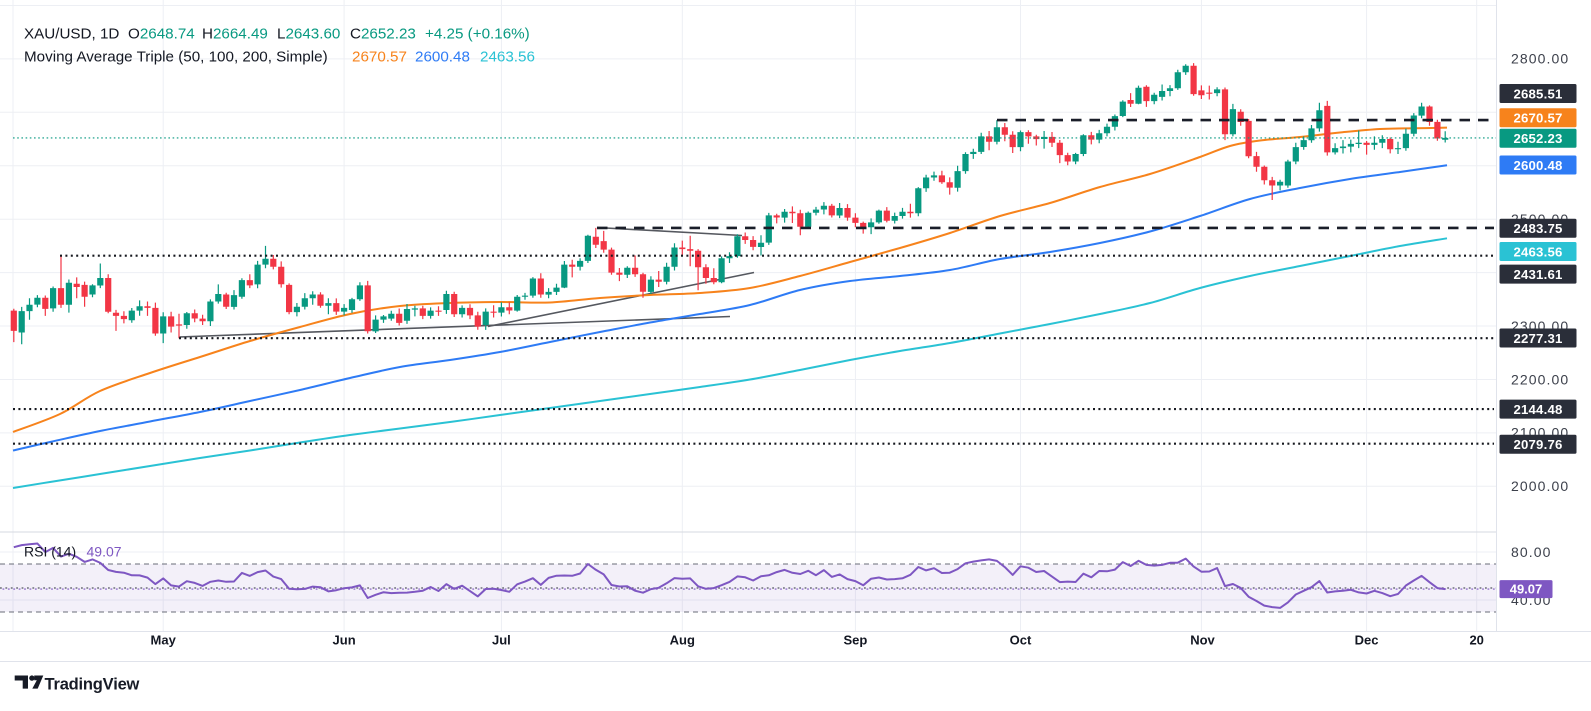  What do you see at coordinates (1537, 444) in the screenshot?
I see `svg-text: 2079.76` at bounding box center [1537, 444].